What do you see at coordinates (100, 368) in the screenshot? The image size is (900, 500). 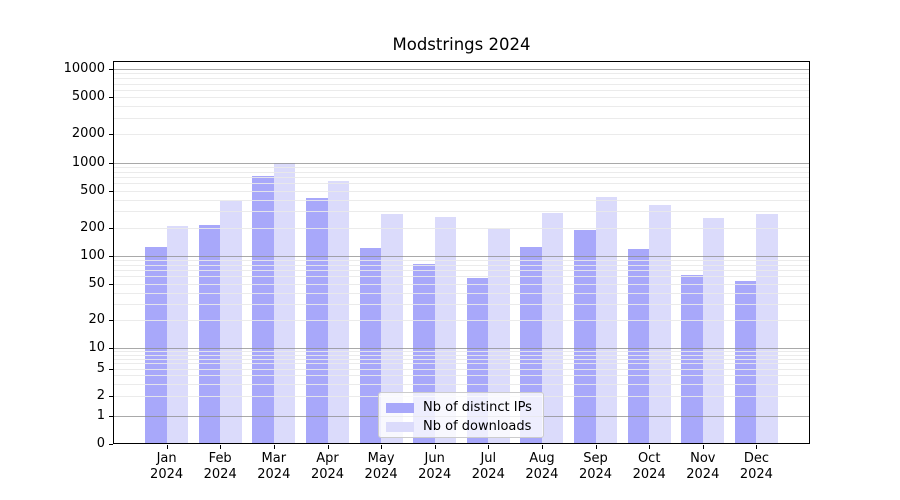 I see `y-tick-label-5: 5` at bounding box center [100, 368].